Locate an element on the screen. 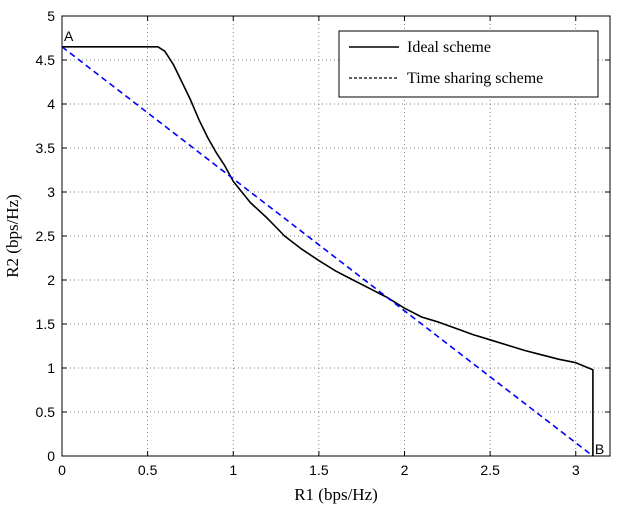 This screenshot has height=511, width=622. point-label-a: A is located at coordinates (69, 36).